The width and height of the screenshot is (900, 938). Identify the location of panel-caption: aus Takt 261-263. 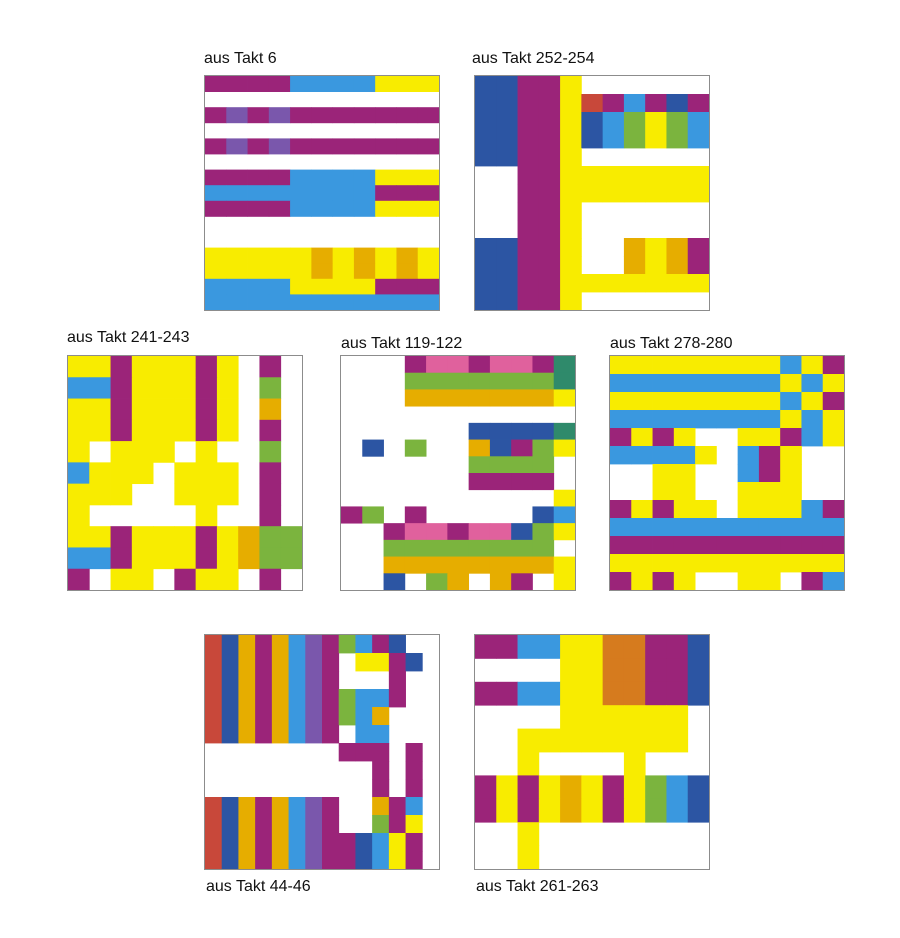
(537, 886).